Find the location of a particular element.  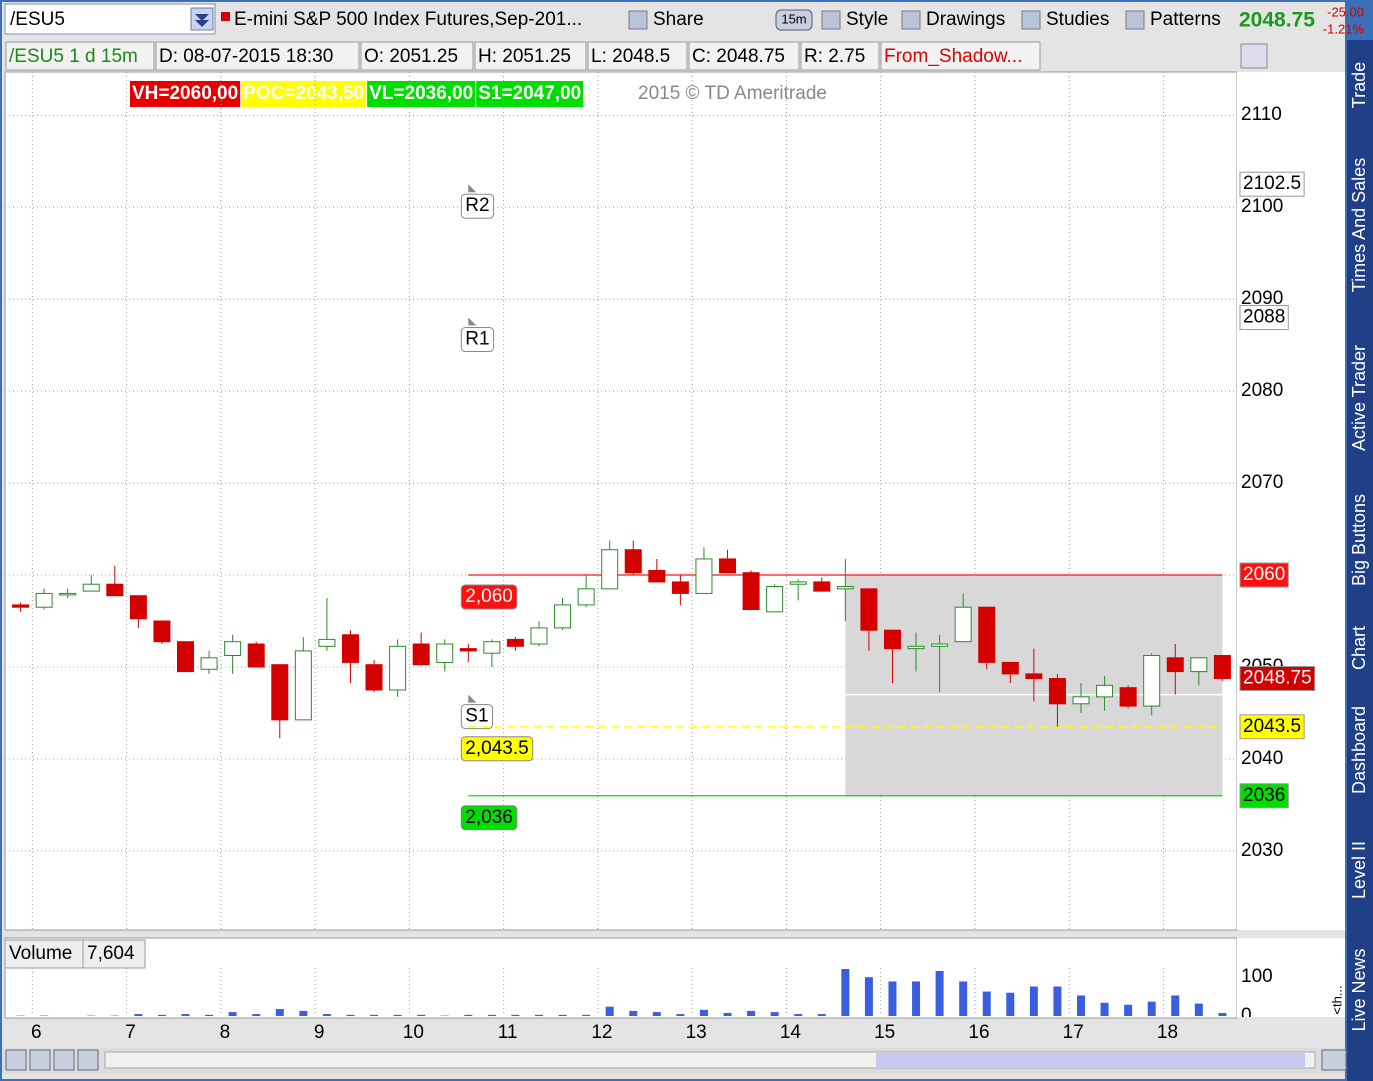

toolbar-button: Drawings is located at coordinates (965, 19).